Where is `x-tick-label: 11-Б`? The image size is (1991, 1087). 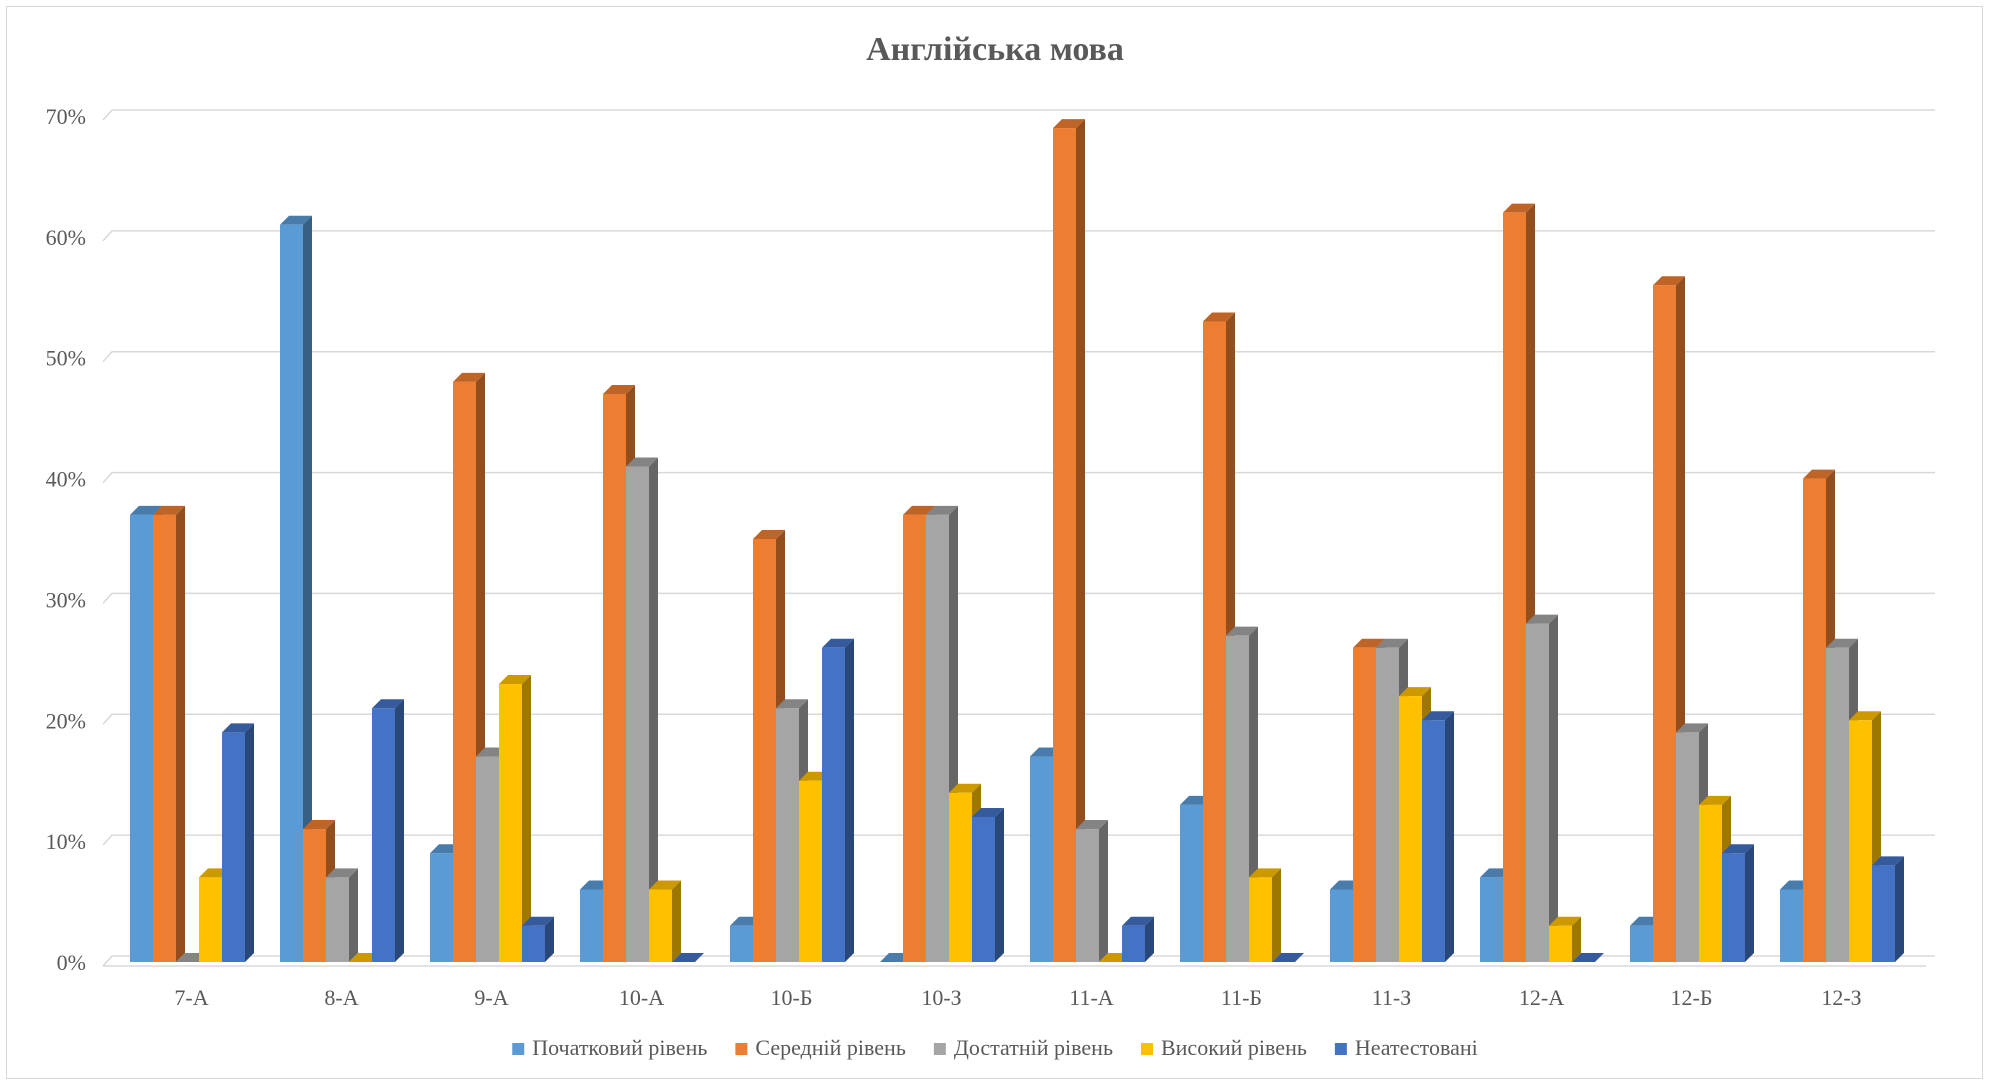
x-tick-label: 11-Б is located at coordinates (1241, 997).